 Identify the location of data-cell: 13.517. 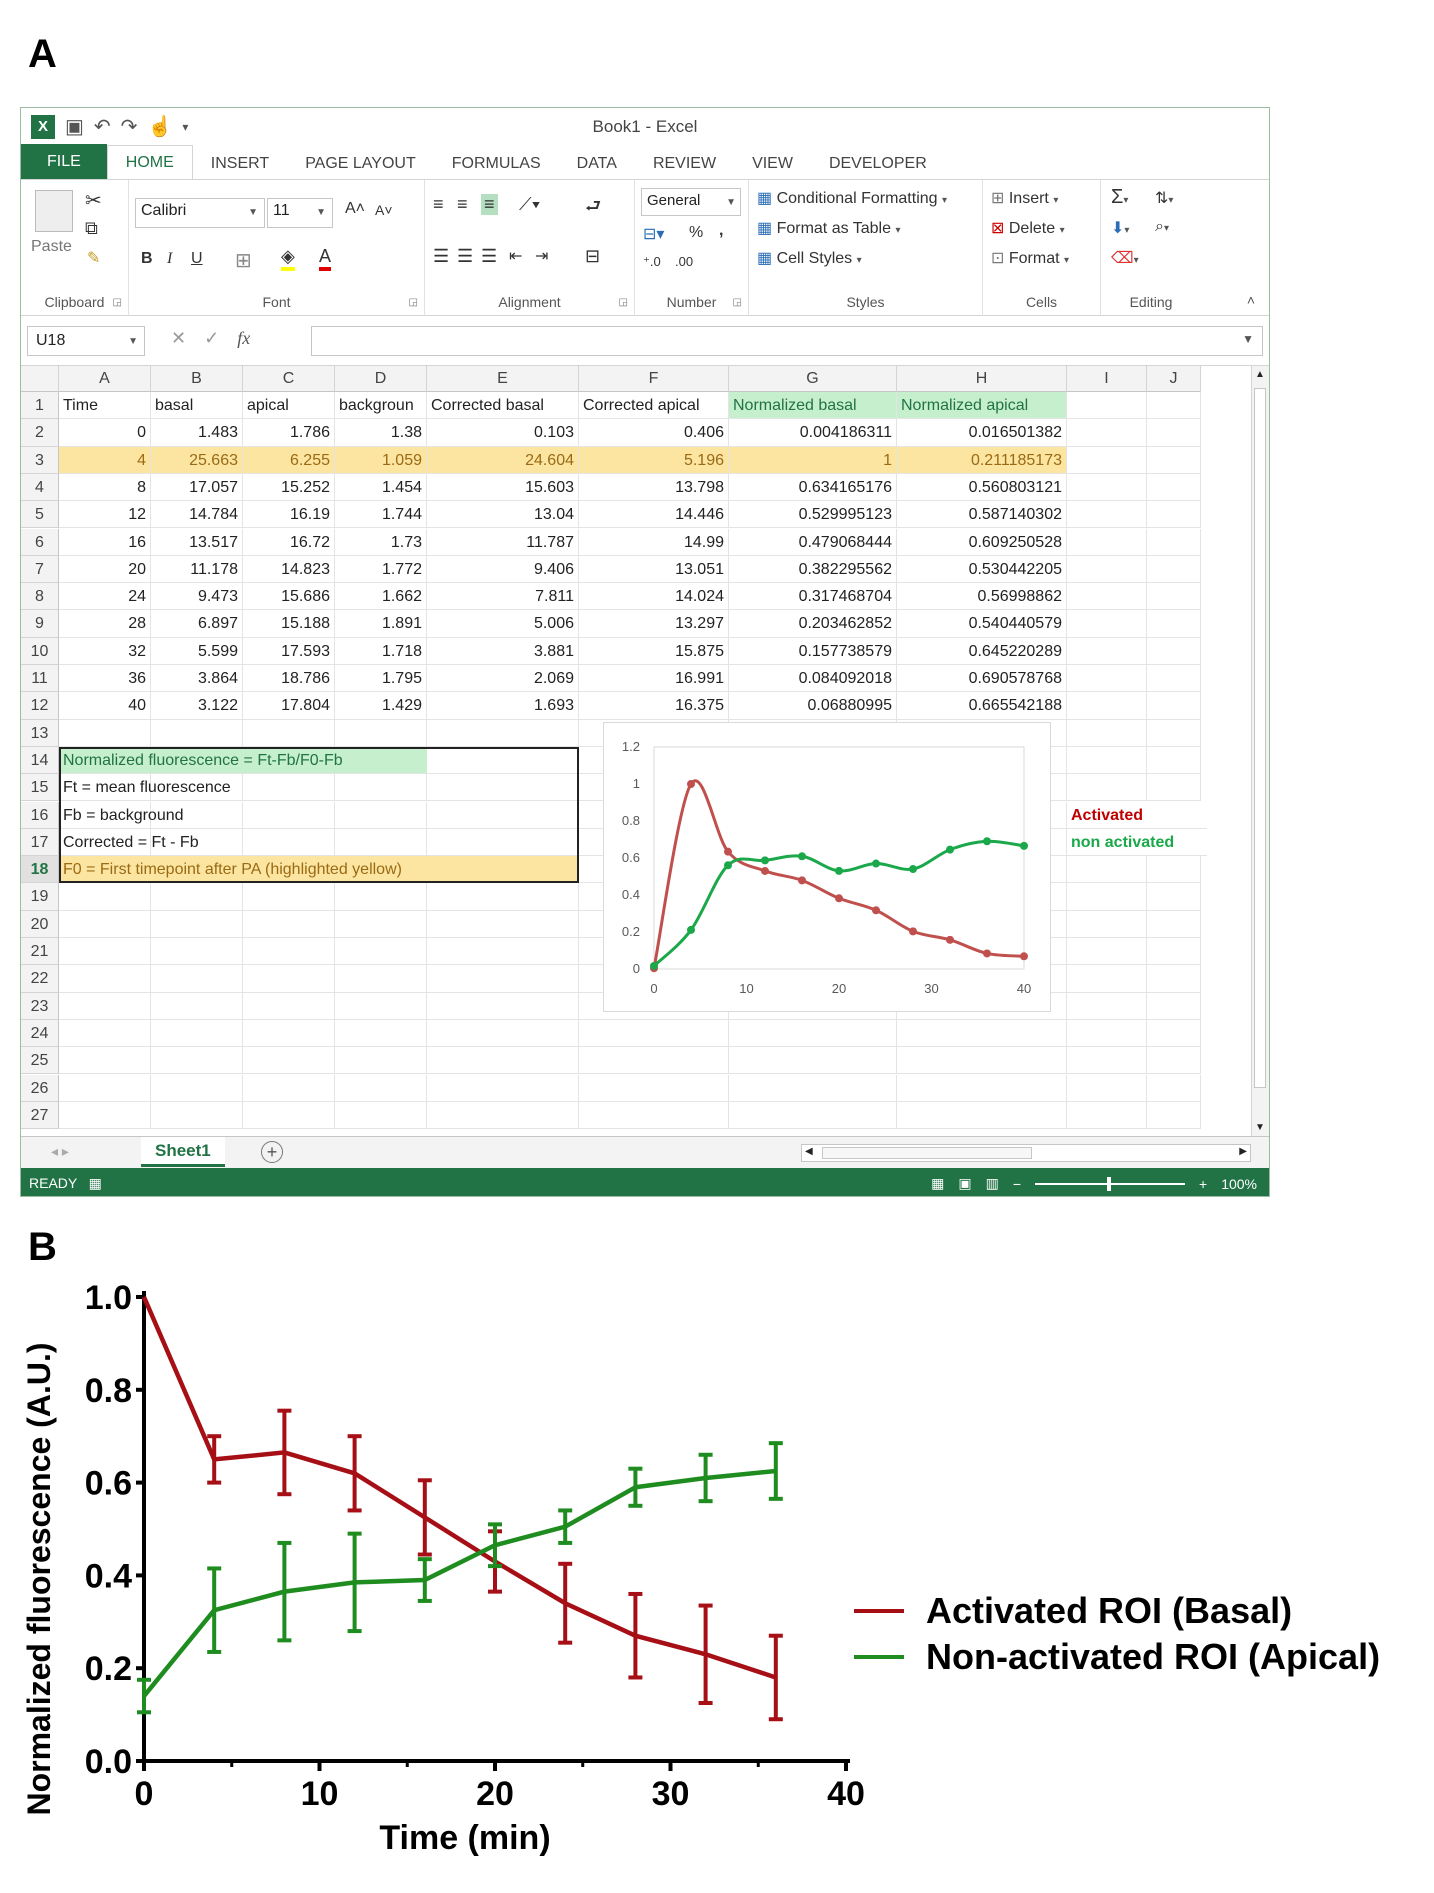
(197, 542).